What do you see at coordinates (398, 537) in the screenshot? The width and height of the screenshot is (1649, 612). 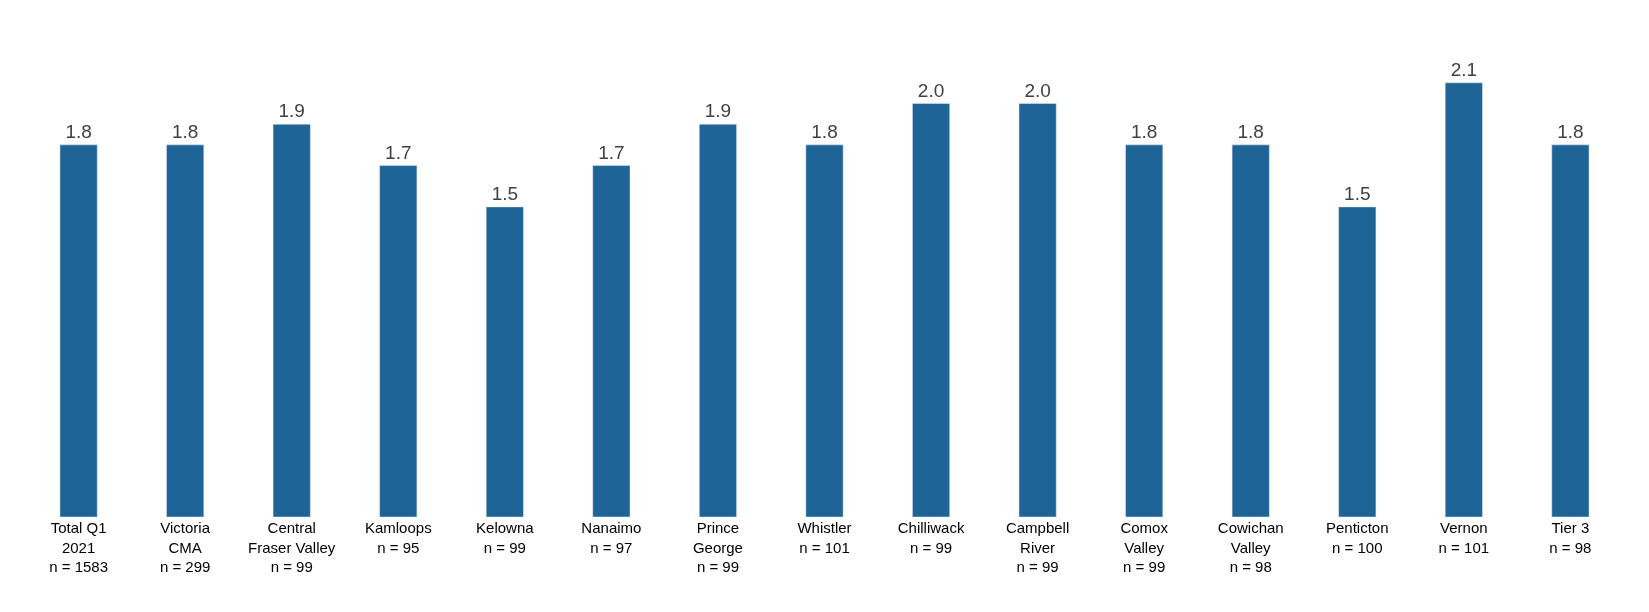 I see `x-tick-label: Kamloops n = 95` at bounding box center [398, 537].